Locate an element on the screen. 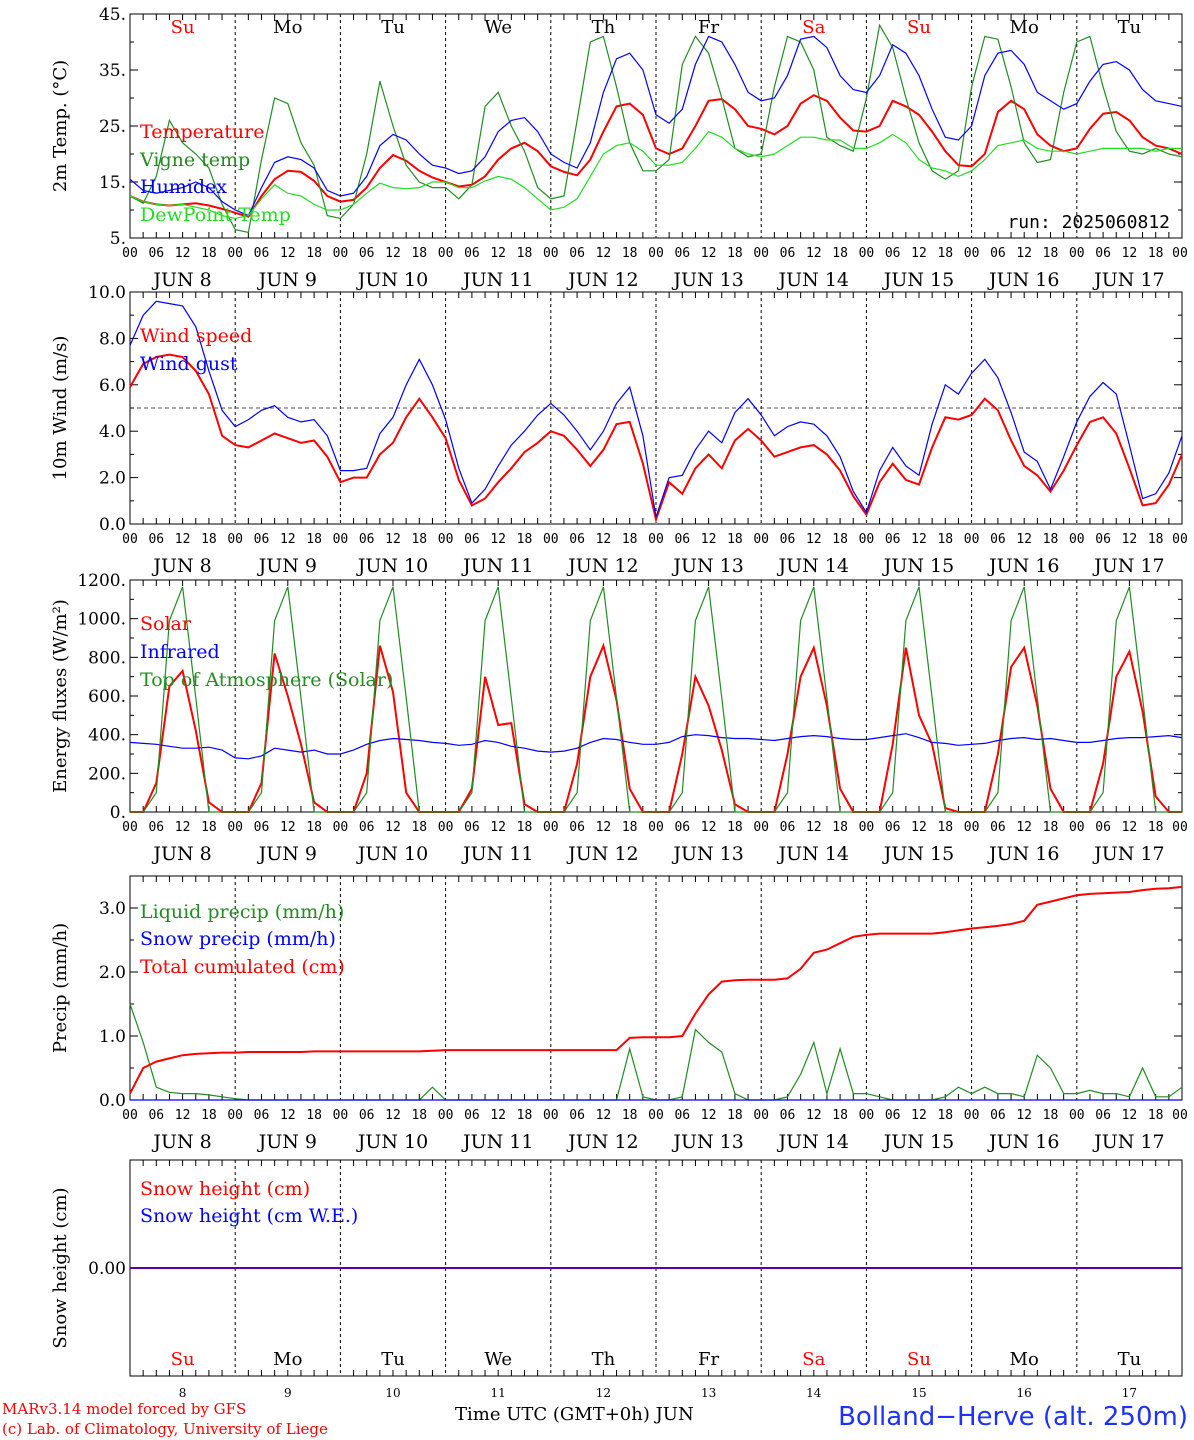  day-label: JUN 9 is located at coordinates (287, 280).